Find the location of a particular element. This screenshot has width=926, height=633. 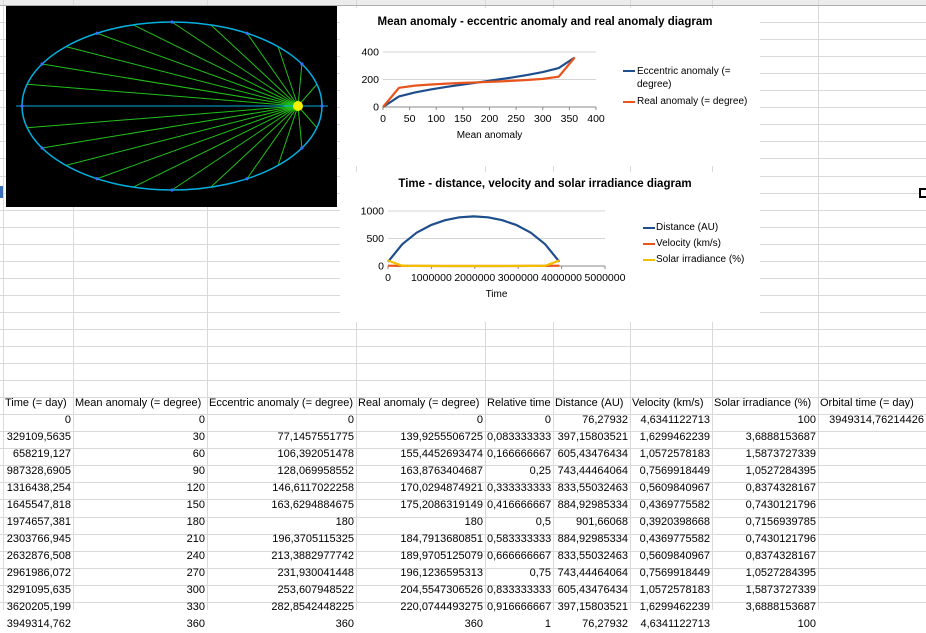

table-cell: 3949314,76214426 is located at coordinates (872, 420).